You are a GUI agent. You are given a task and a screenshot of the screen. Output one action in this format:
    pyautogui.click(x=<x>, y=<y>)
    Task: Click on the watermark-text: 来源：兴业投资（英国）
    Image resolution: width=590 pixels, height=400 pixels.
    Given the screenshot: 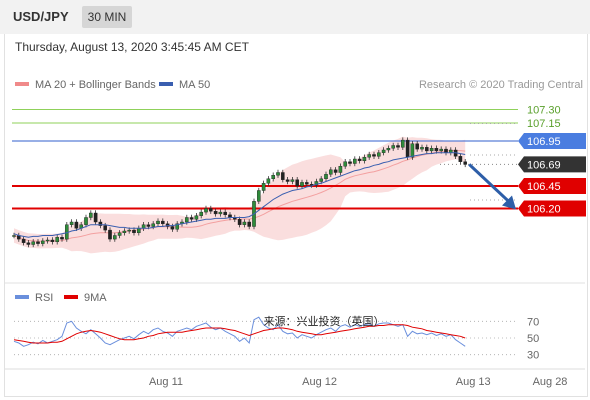 What is the action you would take?
    pyautogui.click(x=324, y=321)
    